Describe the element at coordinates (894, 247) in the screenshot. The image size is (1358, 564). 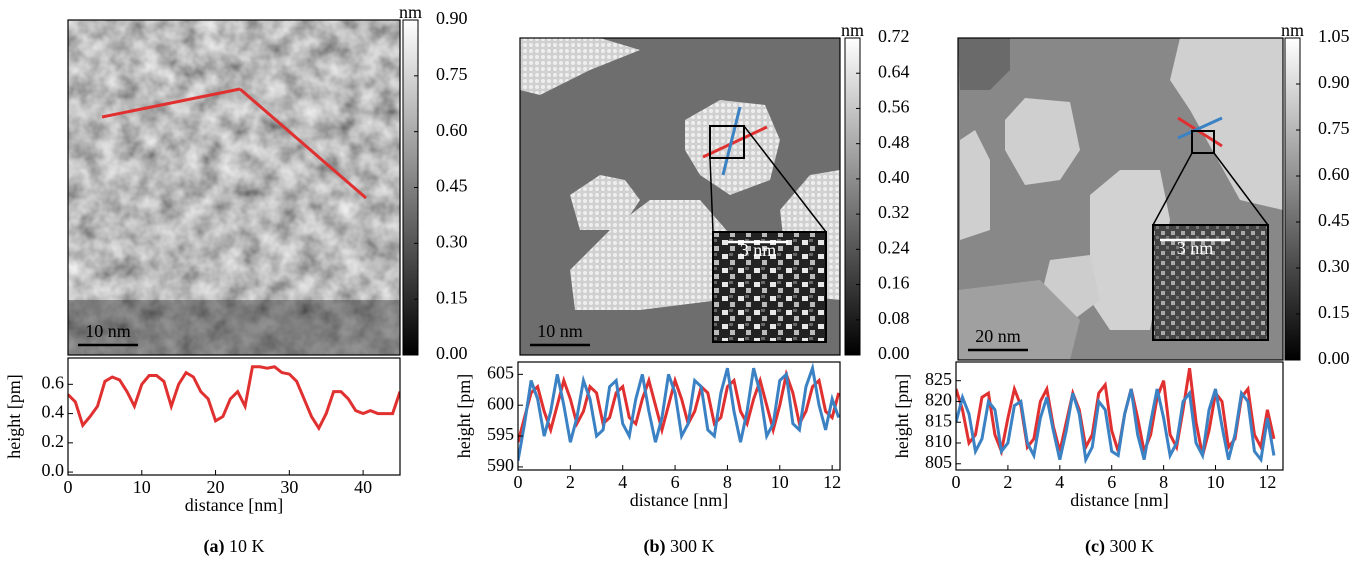
I see `colorbar-tick-label: 0.24` at that location.